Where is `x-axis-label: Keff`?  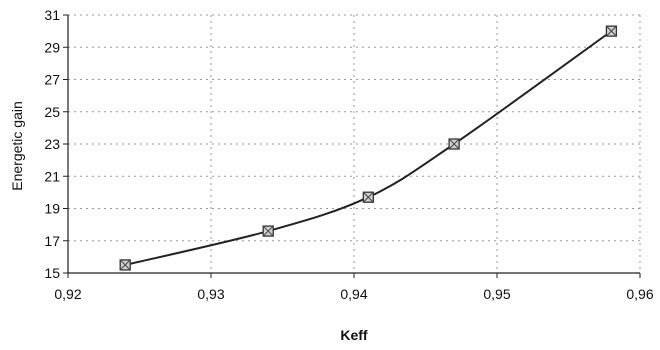
x-axis-label: Keff is located at coordinates (354, 335).